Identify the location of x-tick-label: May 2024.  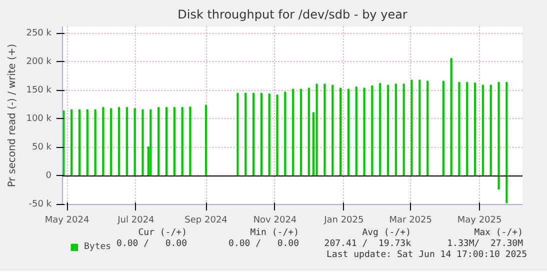
(67, 221).